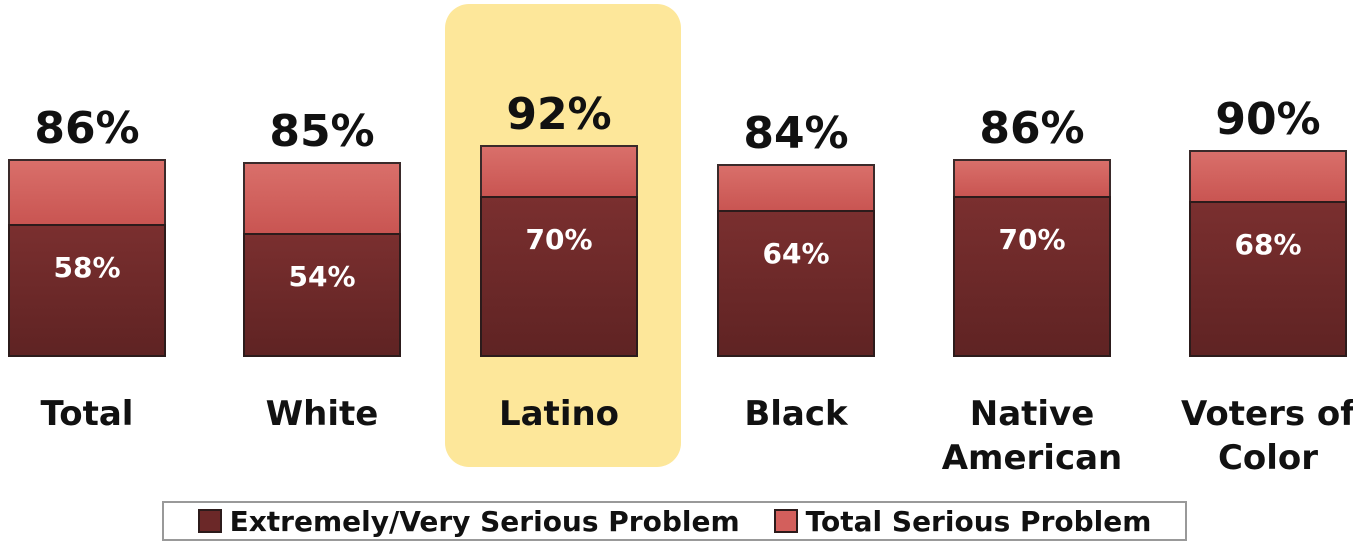  I want to click on category-label: White, so click(322, 414).